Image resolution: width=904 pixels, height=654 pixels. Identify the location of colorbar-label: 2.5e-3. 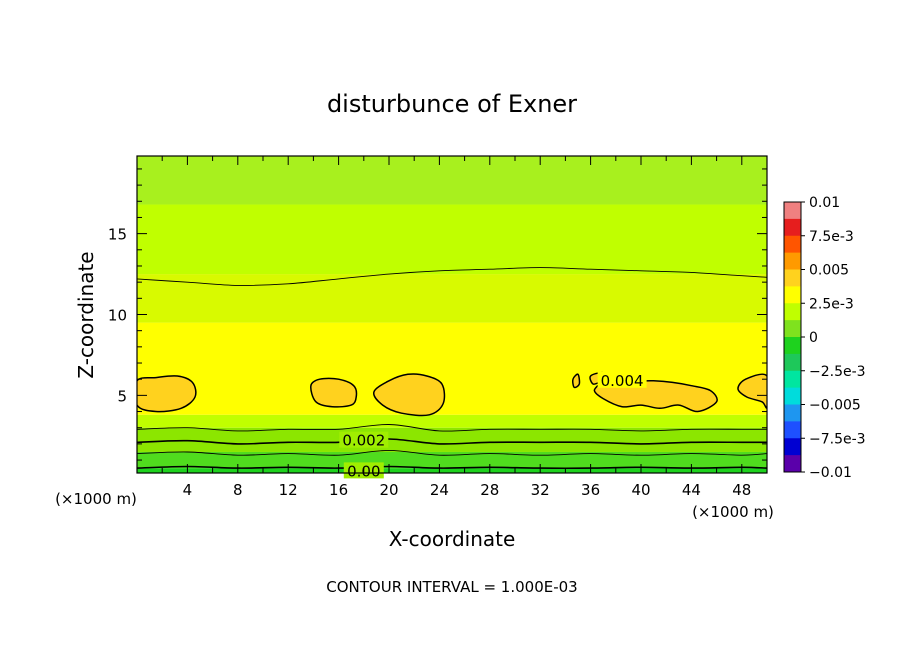
(831, 304).